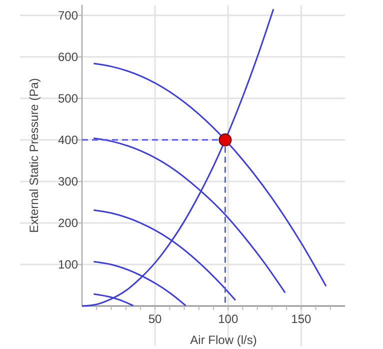 This screenshot has width=383, height=349. What do you see at coordinates (68, 98) in the screenshot?
I see `y-tick-label: 500` at bounding box center [68, 98].